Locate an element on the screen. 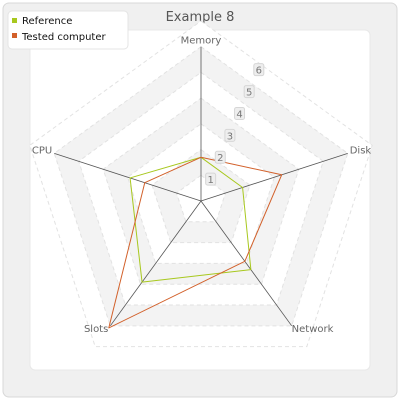 The height and width of the screenshot is (400, 400). legend-box is located at coordinates (68, 30).